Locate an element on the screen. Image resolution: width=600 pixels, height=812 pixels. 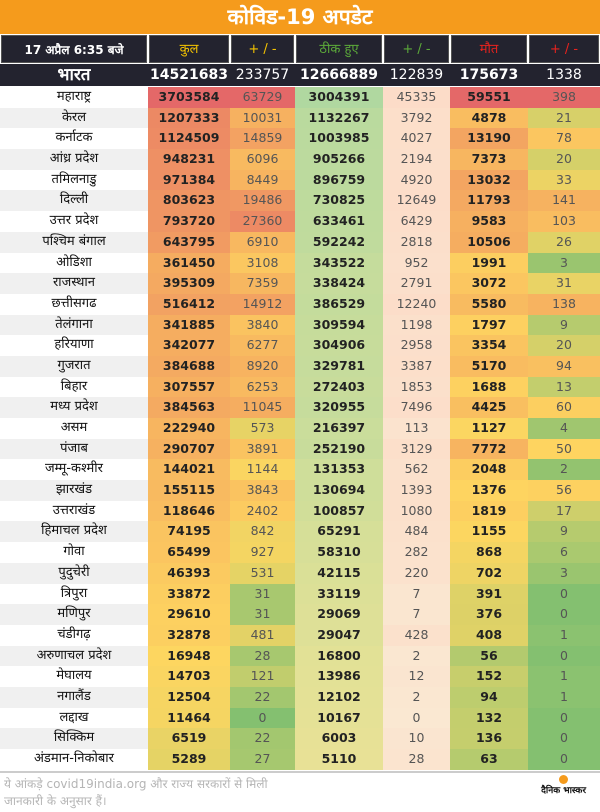
total-cases: 793720 is located at coordinates (189, 221).